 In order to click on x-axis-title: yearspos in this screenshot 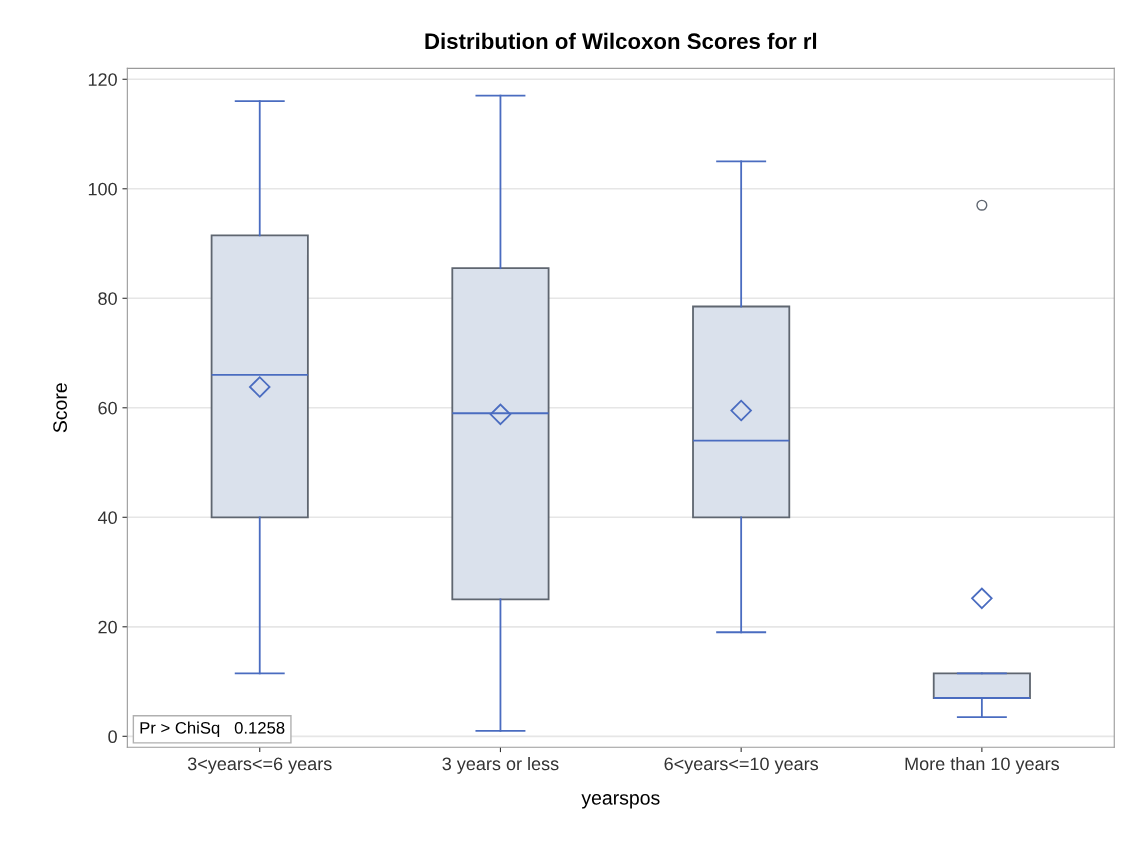, I will do `click(620, 801)`.